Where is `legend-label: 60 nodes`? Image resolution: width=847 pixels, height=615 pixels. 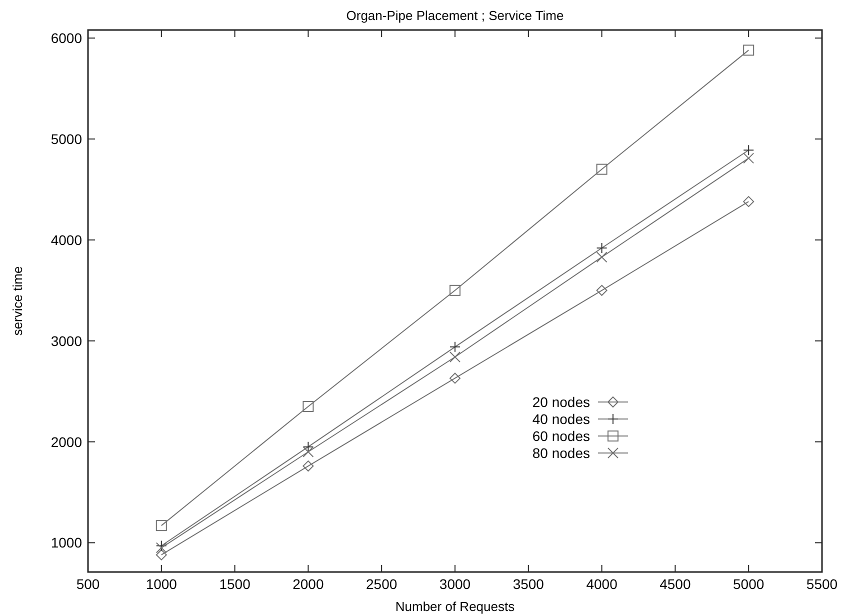 legend-label: 60 nodes is located at coordinates (561, 436).